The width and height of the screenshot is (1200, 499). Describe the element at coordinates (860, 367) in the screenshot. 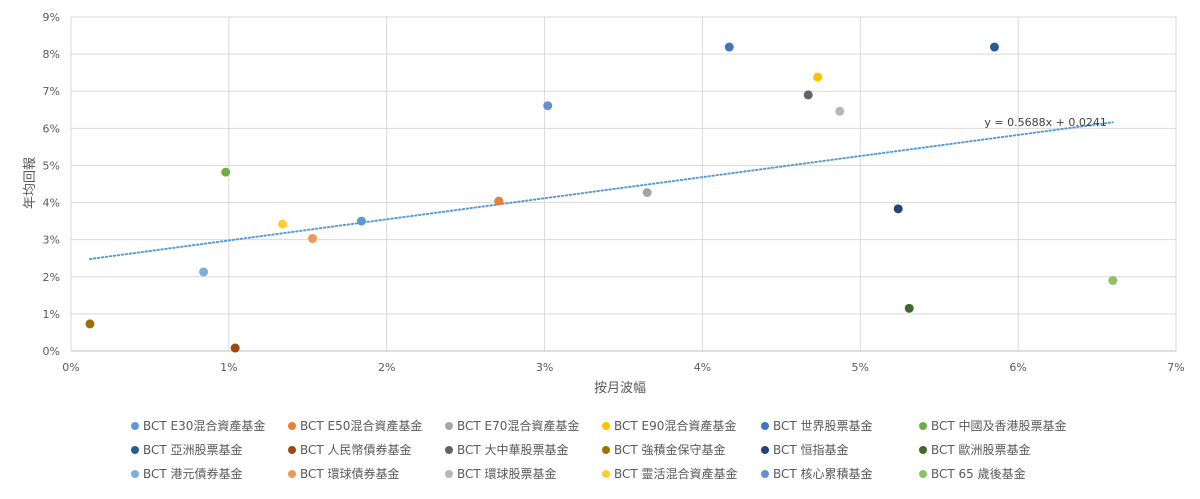

I see `x-tick-label: 5%` at that location.